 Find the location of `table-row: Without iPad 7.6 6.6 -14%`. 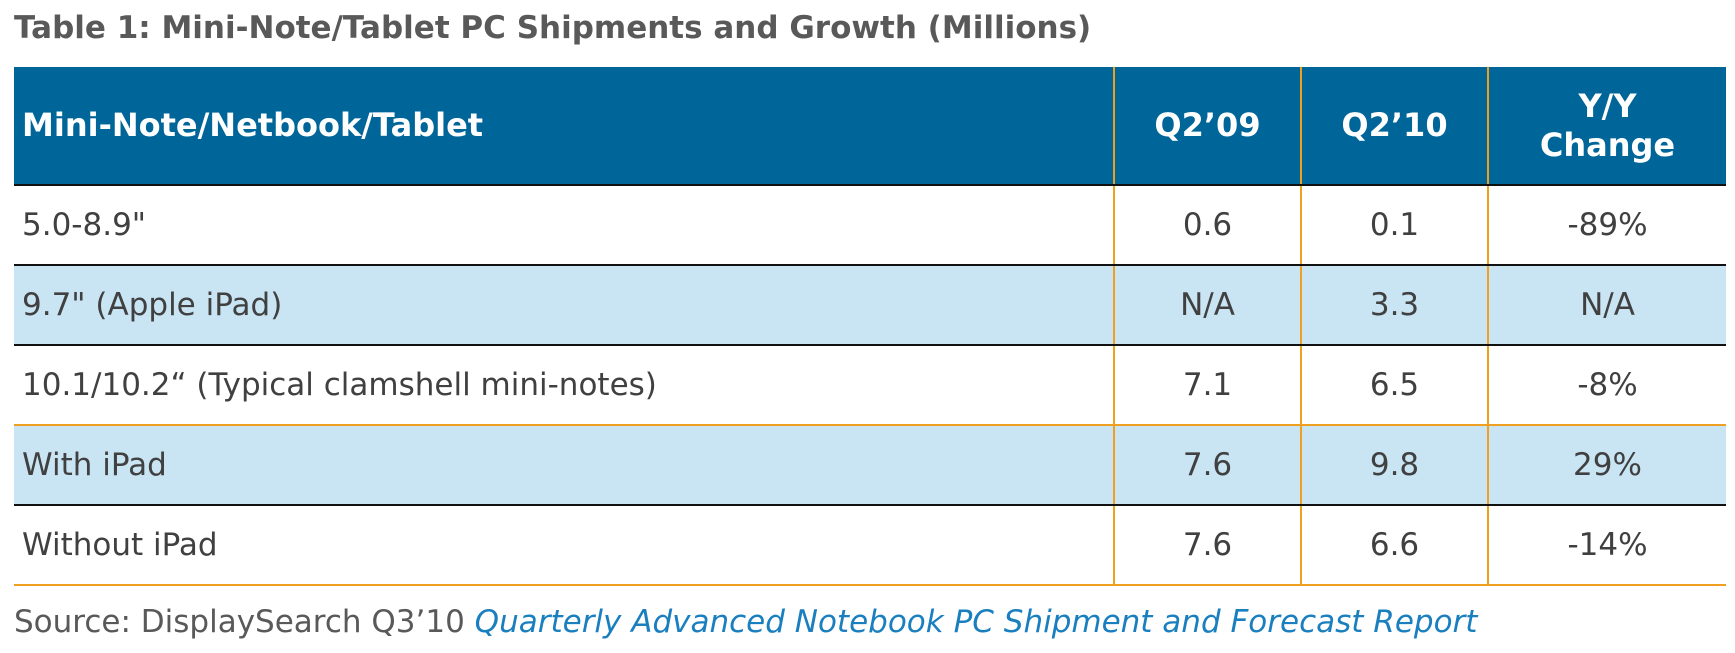

table-row: Without iPad 7.6 6.6 -14% is located at coordinates (870, 545).